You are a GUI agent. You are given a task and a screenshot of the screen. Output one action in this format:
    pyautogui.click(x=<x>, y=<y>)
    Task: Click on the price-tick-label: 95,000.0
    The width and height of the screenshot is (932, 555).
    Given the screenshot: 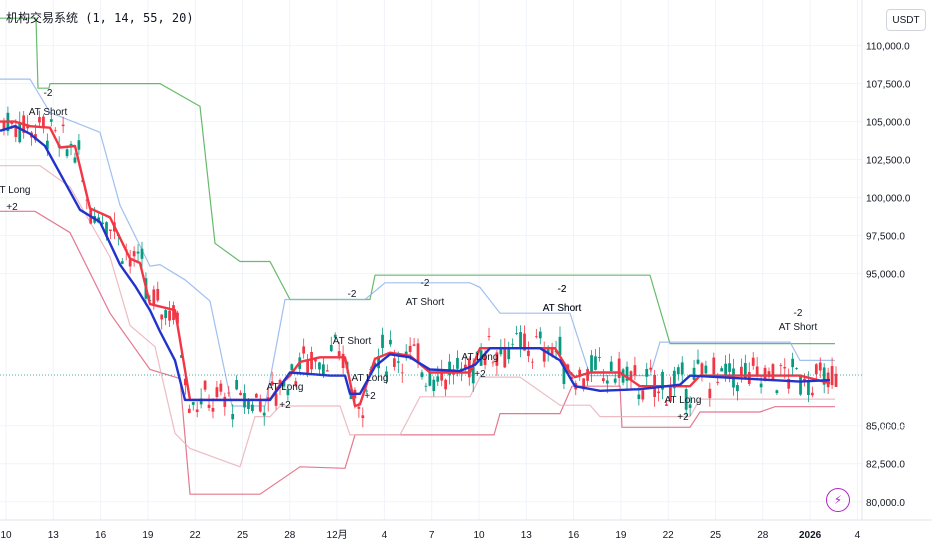 What is the action you would take?
    pyautogui.click(x=885, y=275)
    